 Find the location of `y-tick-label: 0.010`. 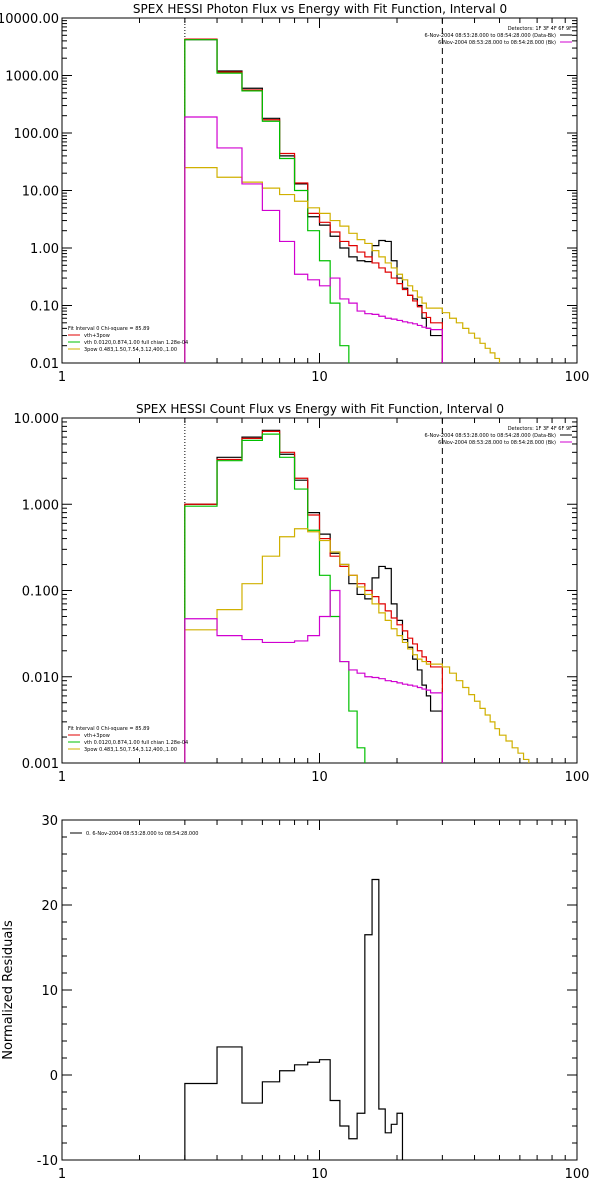

y-tick-label: 0.010 is located at coordinates (40, 678).